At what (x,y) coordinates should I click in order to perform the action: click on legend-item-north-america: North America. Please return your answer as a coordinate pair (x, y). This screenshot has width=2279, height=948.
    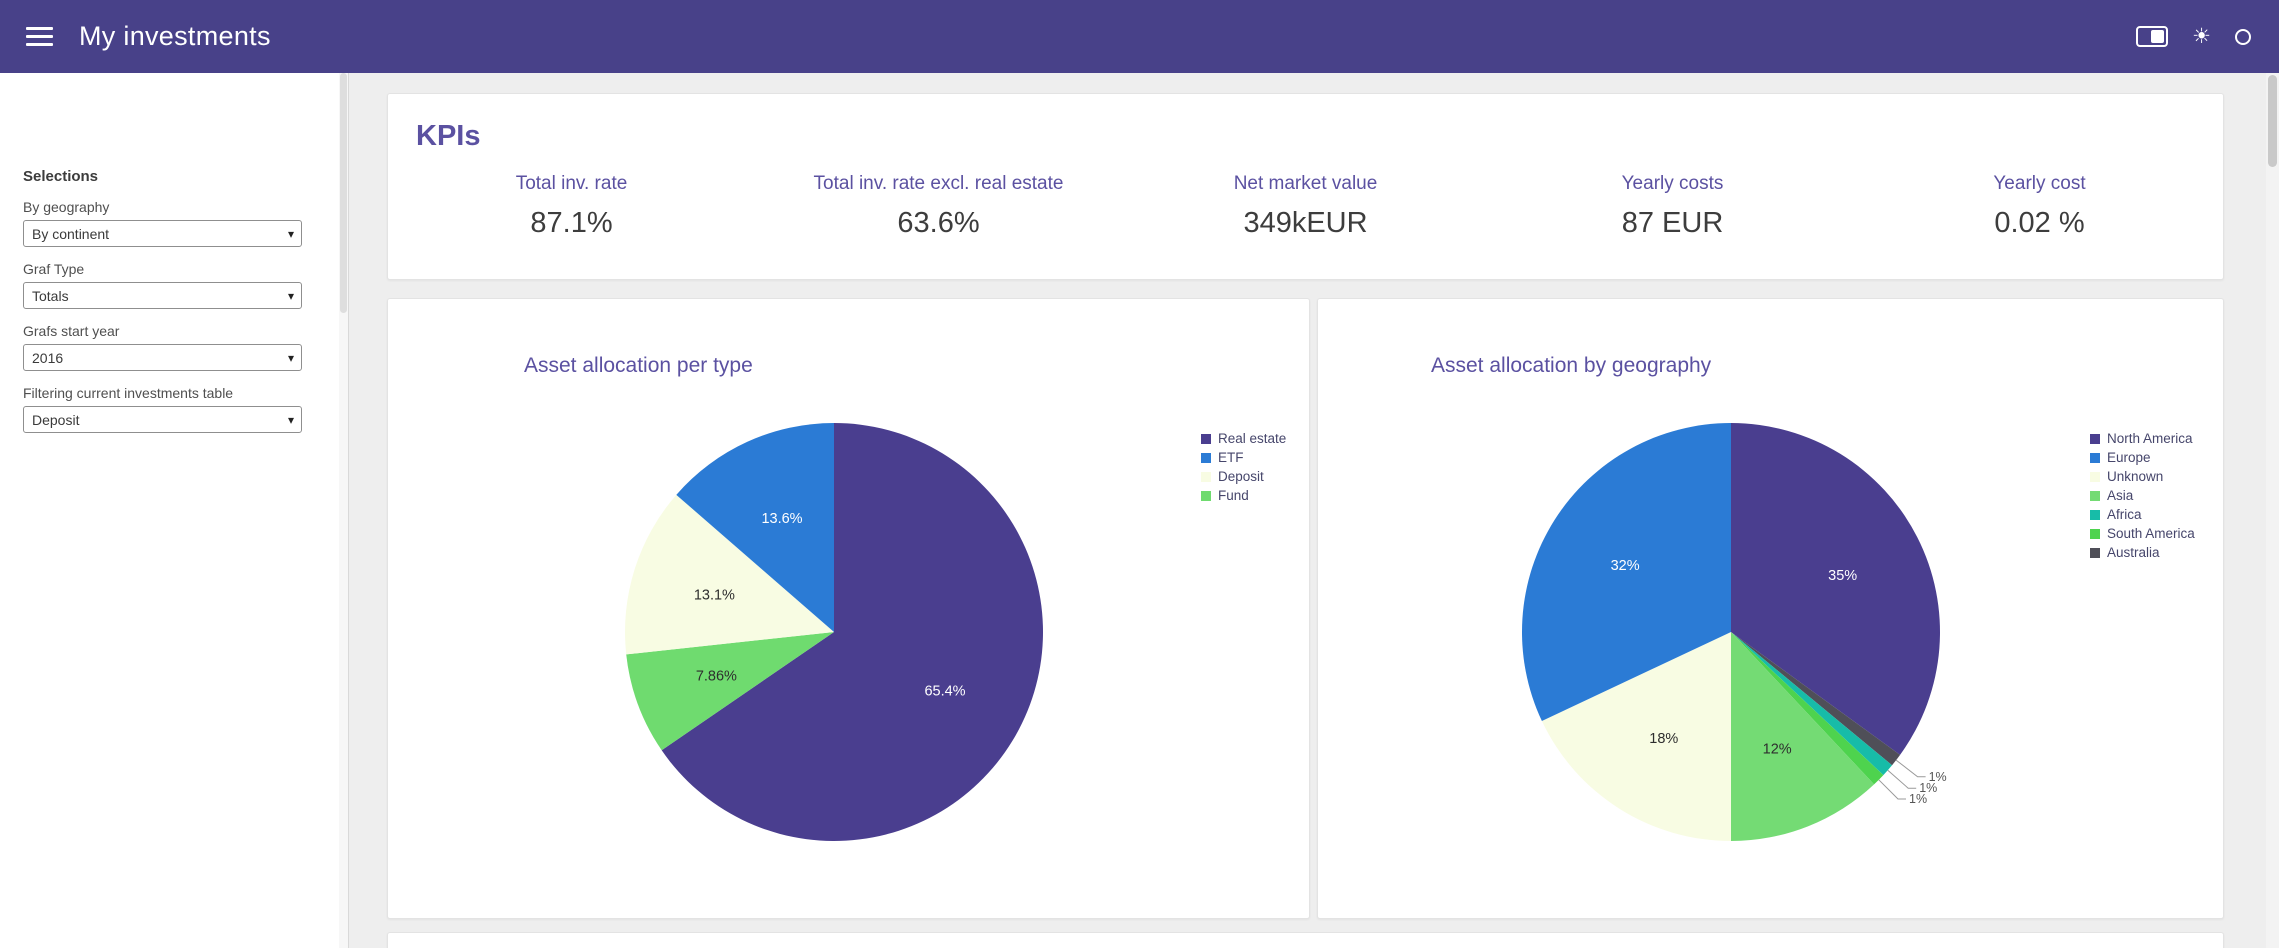
    Looking at the image, I should click on (2142, 438).